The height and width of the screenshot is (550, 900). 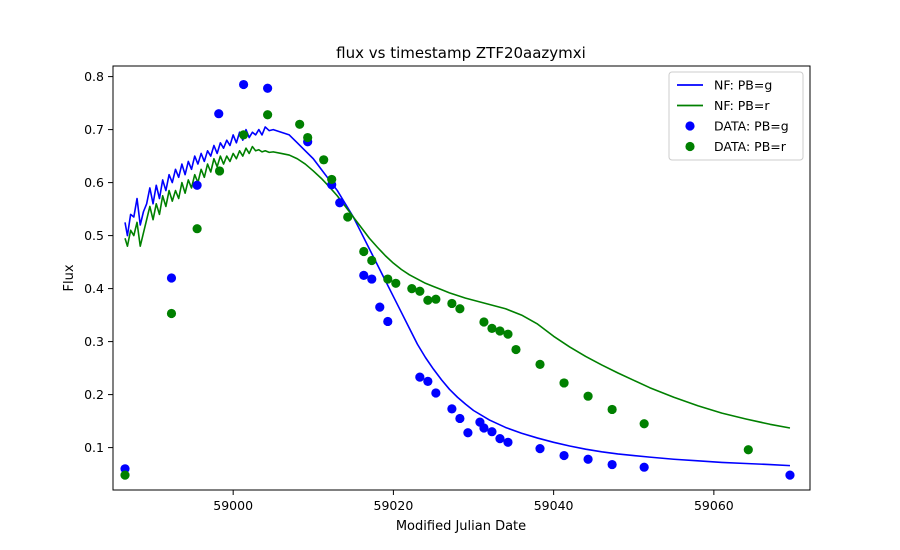 What do you see at coordinates (233, 505) in the screenshot?
I see `x-tick-label: 59000` at bounding box center [233, 505].